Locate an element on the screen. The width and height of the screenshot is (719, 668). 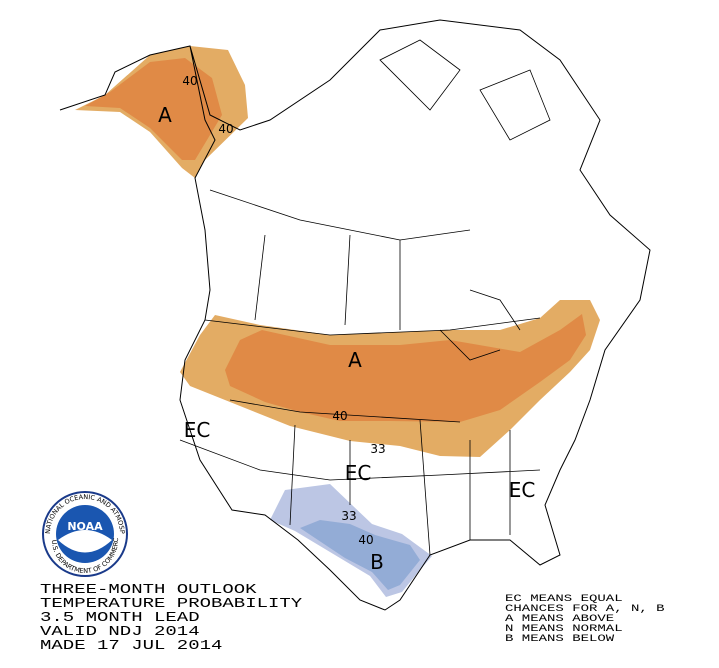
category-label: B is located at coordinates (377, 562).